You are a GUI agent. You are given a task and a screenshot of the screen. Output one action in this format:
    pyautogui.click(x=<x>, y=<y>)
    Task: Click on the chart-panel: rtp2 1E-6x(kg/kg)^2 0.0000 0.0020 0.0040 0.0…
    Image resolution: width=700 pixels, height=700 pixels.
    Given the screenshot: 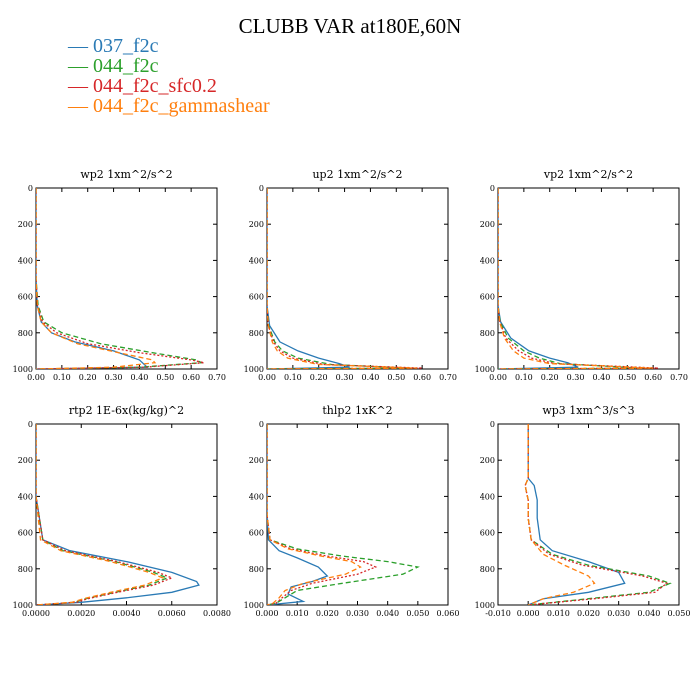 What is the action you would take?
    pyautogui.click(x=122, y=511)
    